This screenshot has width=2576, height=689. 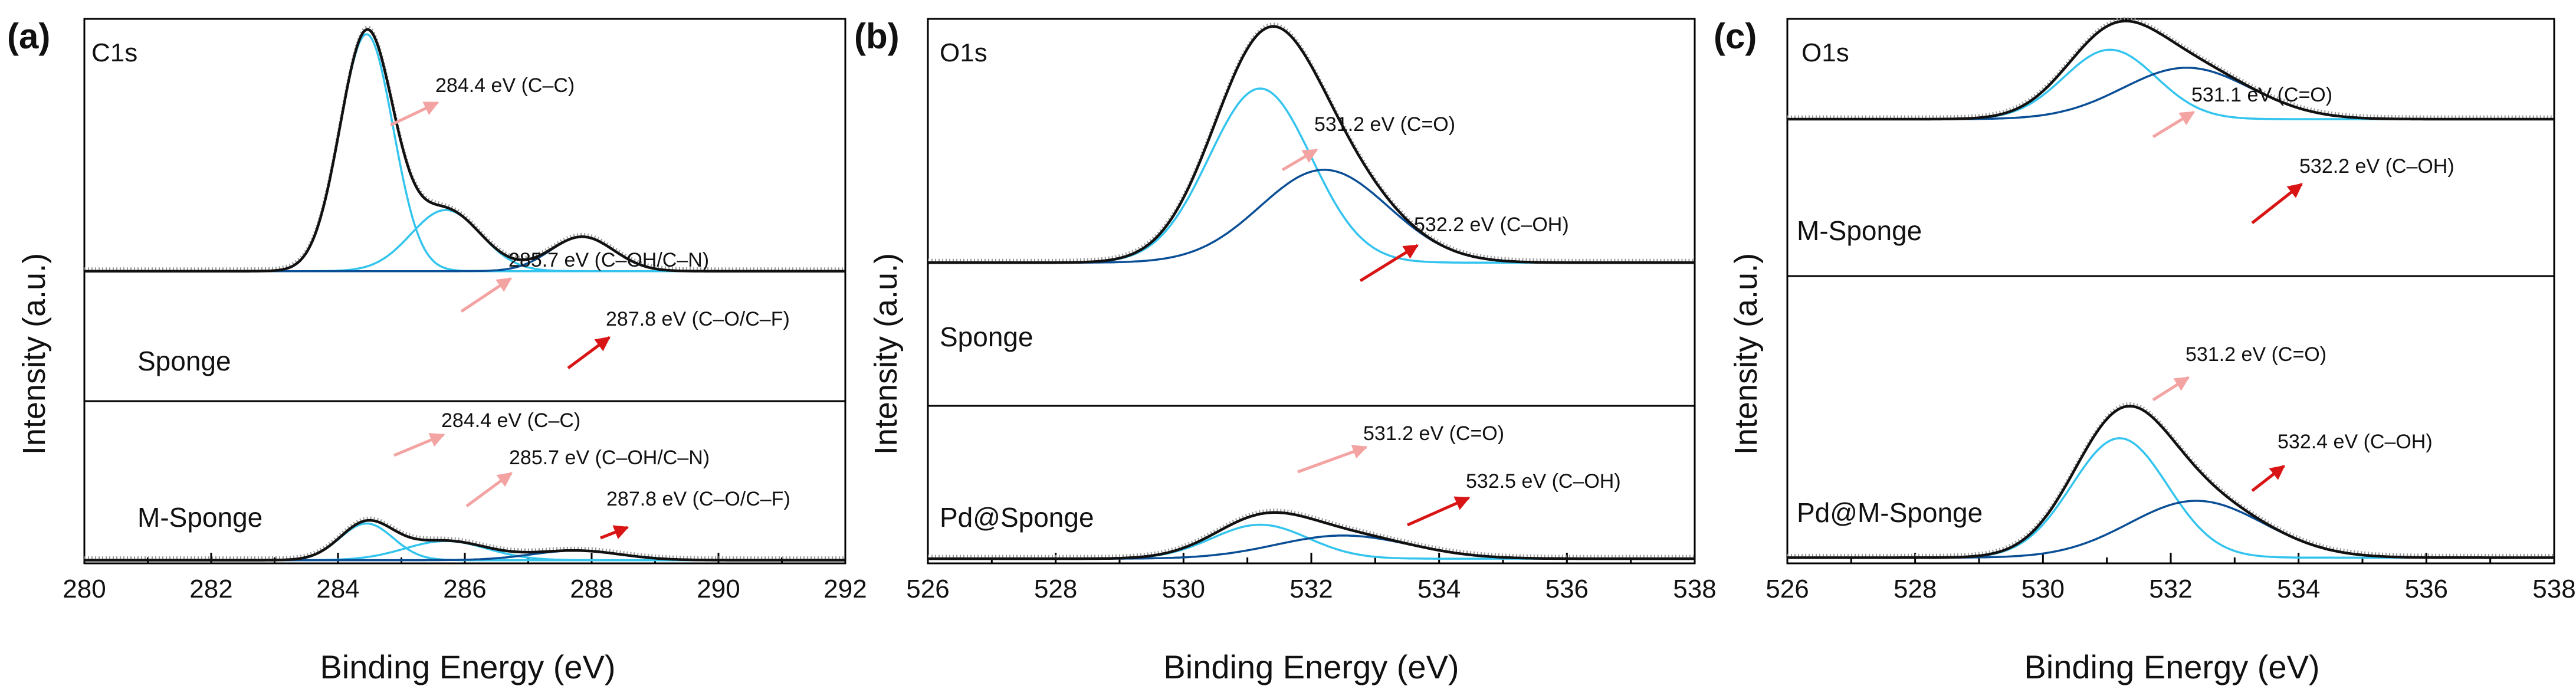 I want to click on x-tick-label: 282, so click(x=210, y=589).